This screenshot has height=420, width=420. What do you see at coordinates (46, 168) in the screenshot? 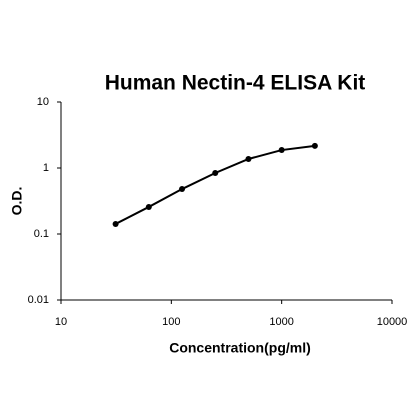
I see `y-tick-label: 1` at bounding box center [46, 168].